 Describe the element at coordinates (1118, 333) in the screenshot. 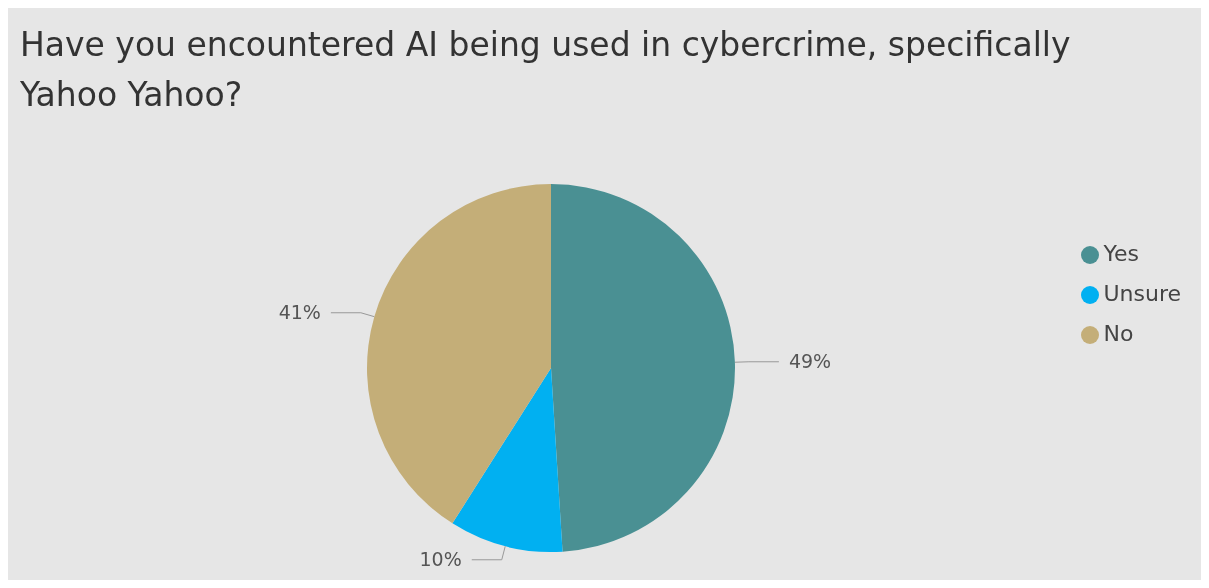

I see `legend-label: No` at that location.